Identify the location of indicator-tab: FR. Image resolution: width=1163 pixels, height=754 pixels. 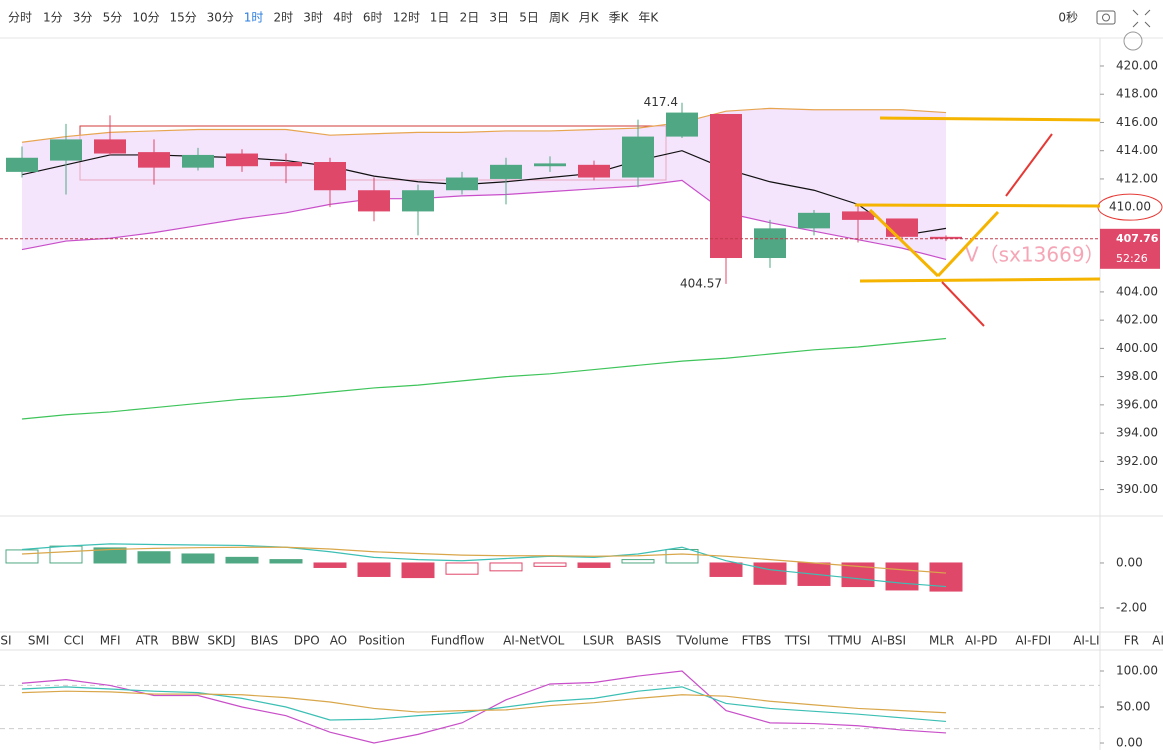
(1131, 641).